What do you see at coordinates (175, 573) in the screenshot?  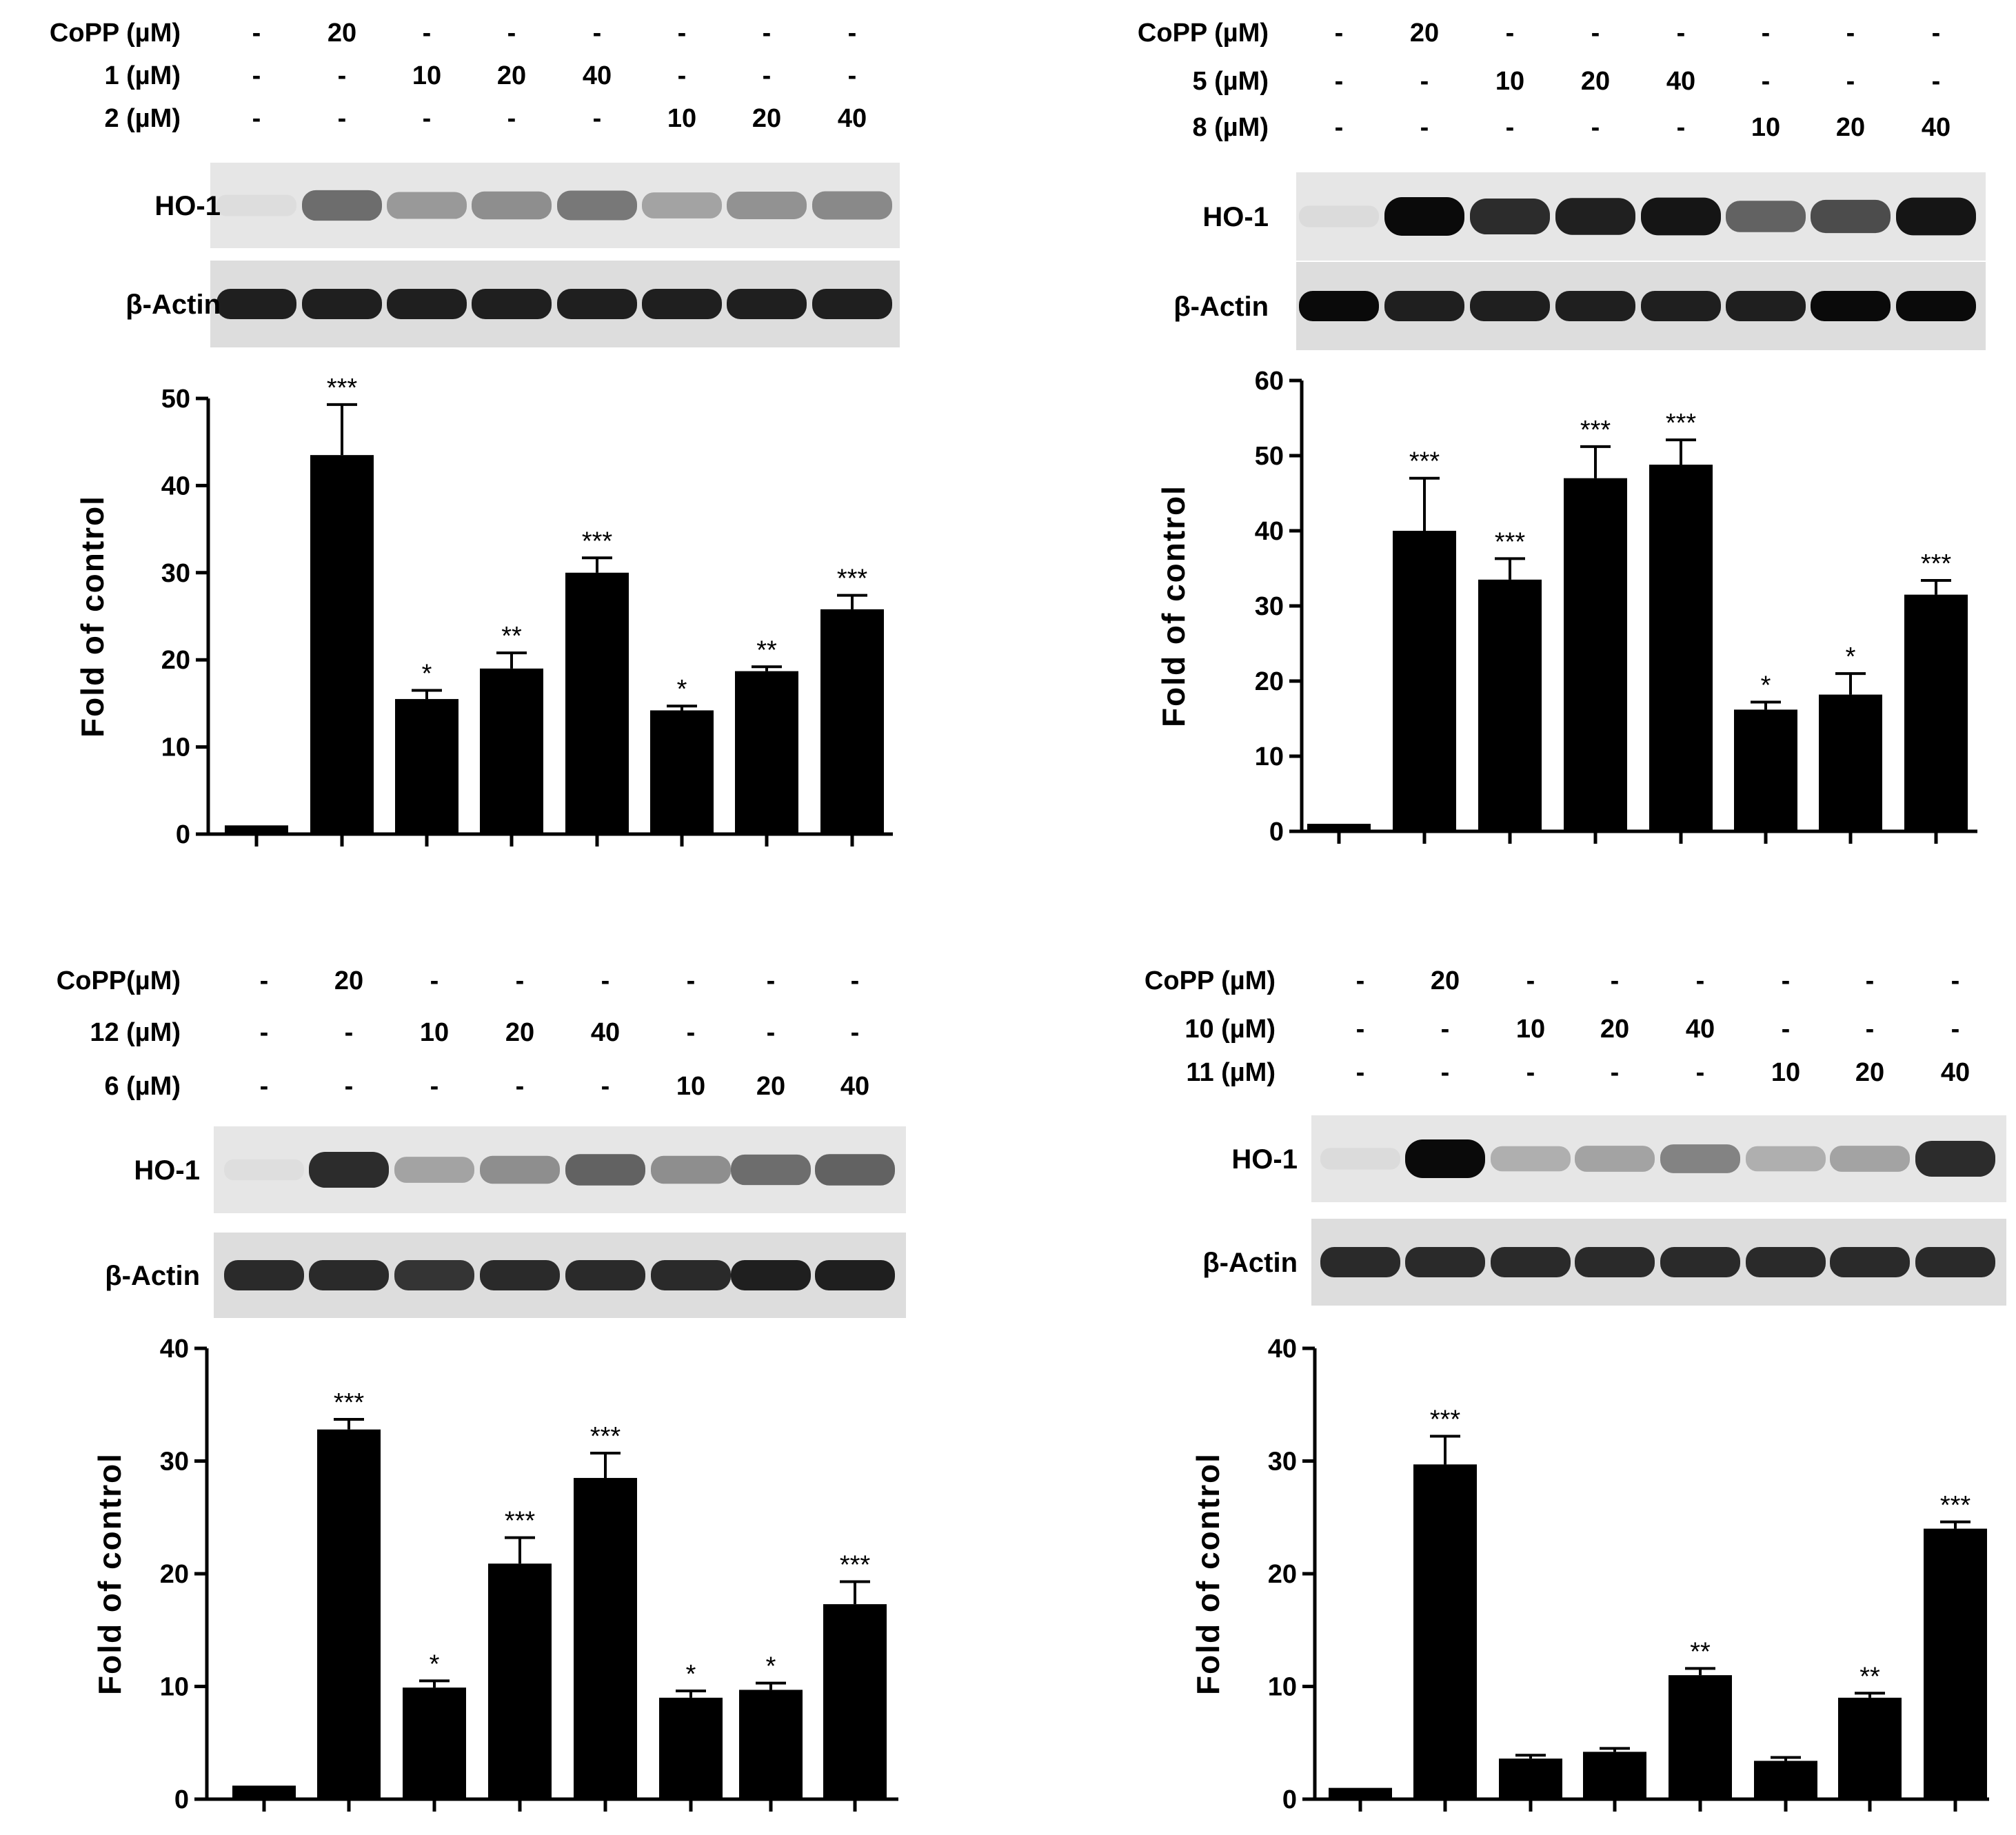 I see `y-tick-label: 30` at bounding box center [175, 573].